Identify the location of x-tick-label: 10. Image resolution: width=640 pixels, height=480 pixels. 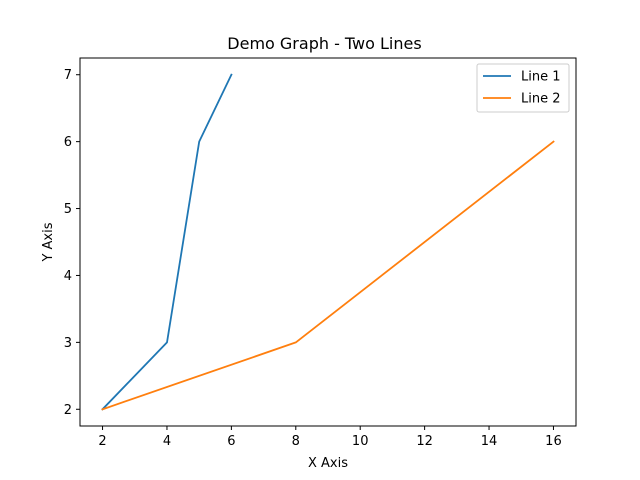
(360, 441).